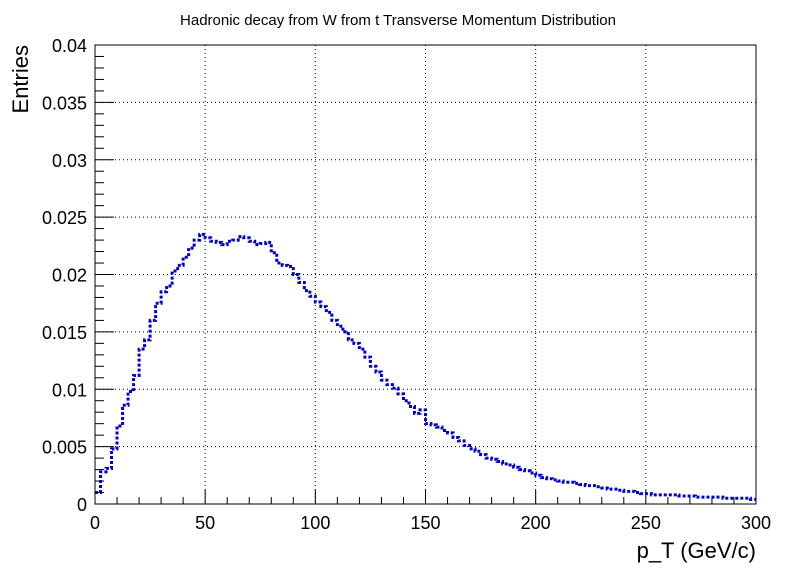 This screenshot has width=796, height=572. What do you see at coordinates (64, 103) in the screenshot?
I see `y-tick-label: 0.035` at bounding box center [64, 103].